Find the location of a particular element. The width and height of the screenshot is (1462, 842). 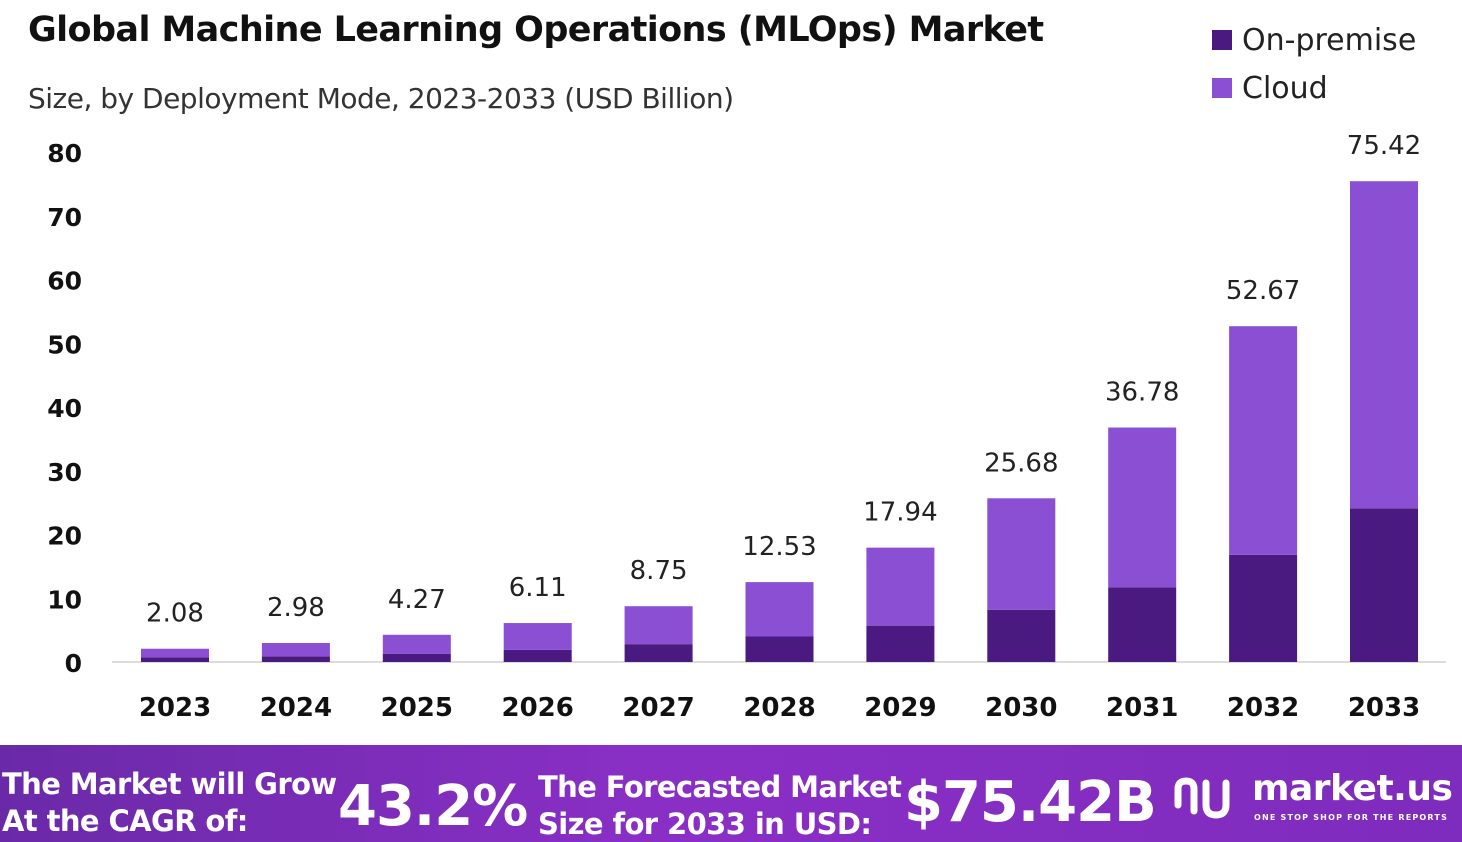

y-tick-label: 30 is located at coordinates (64, 472).